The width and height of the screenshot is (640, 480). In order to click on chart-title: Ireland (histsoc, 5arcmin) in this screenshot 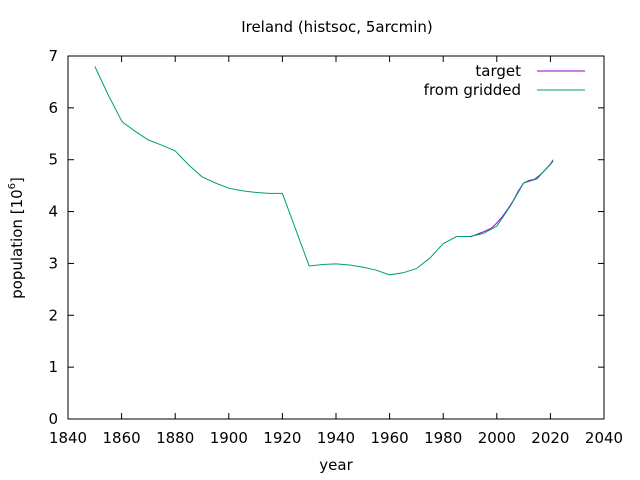, I will do `click(337, 27)`.